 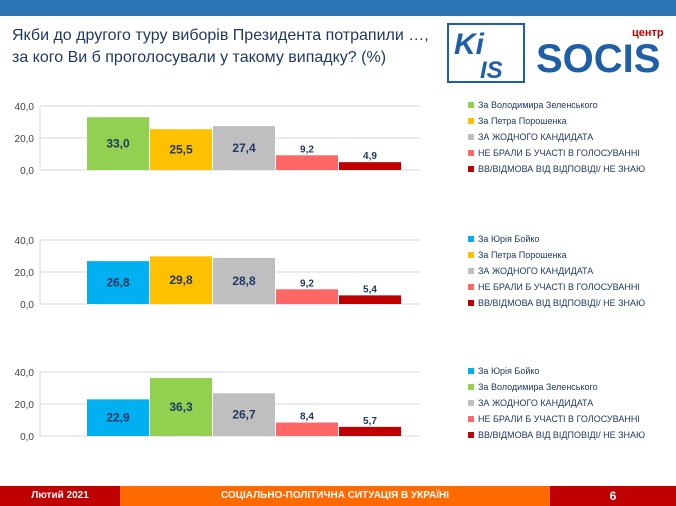 I want to click on kiis-logo-top: Ki, so click(x=469, y=44).